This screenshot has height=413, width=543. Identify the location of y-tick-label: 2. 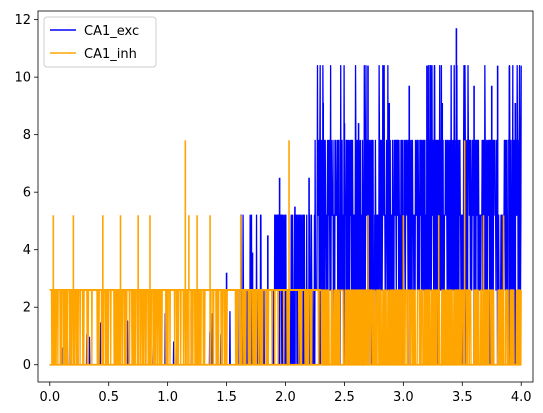
(27, 308).